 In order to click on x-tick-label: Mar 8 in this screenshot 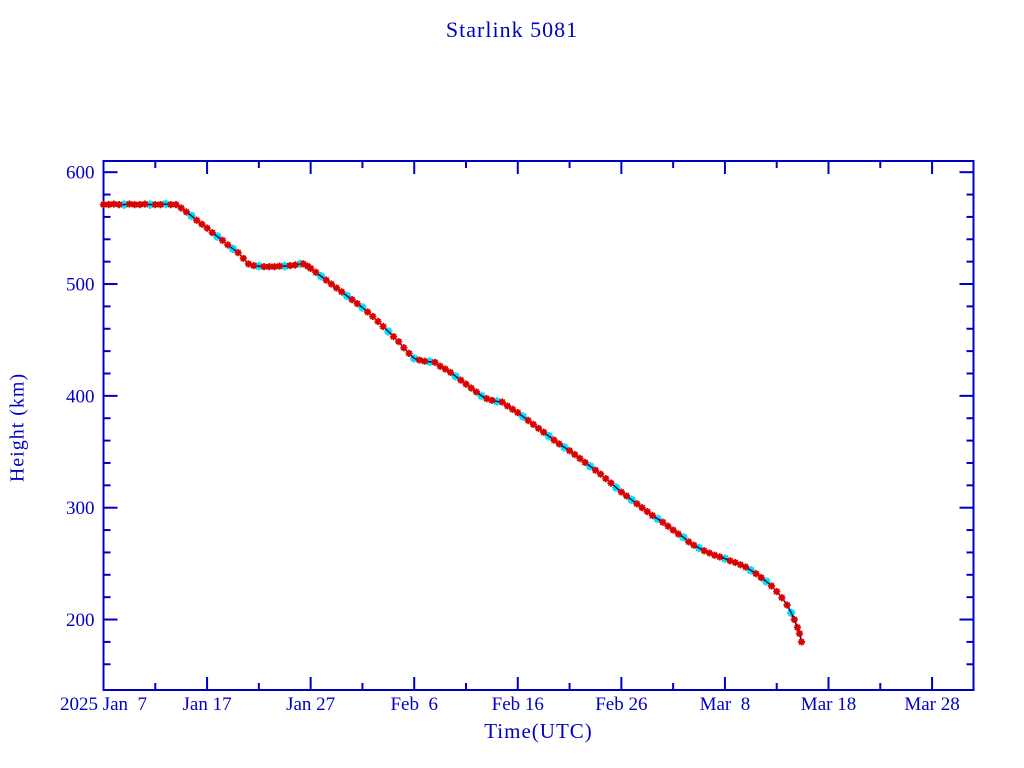, I will do `click(725, 704)`.